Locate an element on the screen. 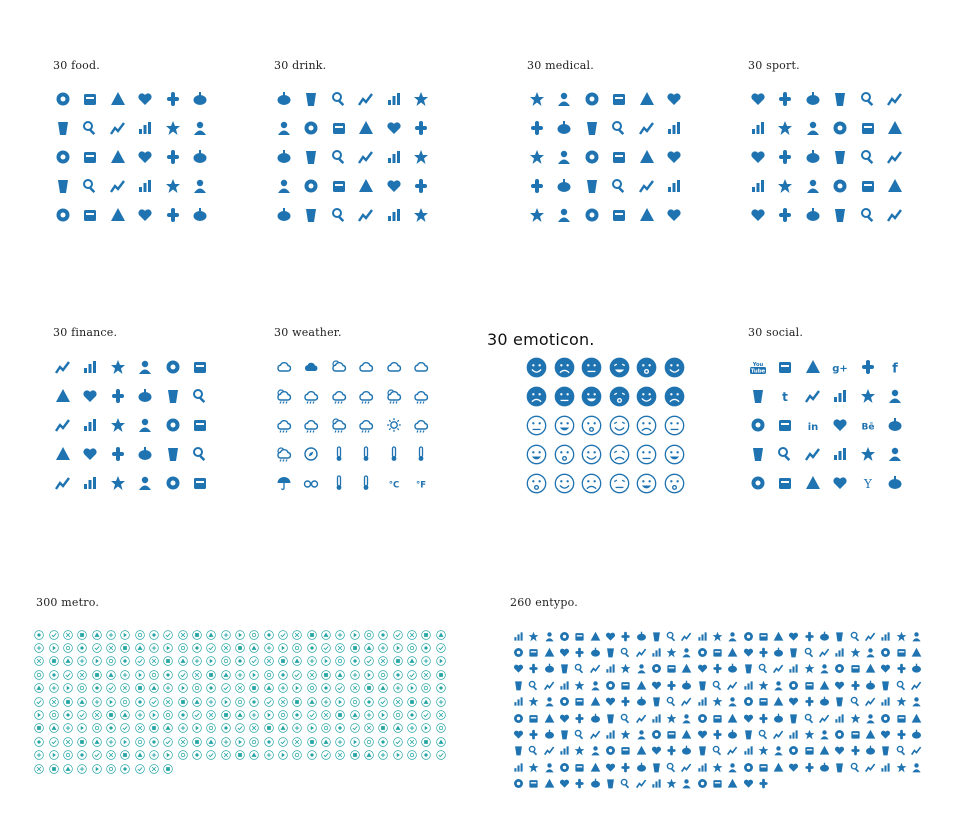 This screenshot has width=960, height=816. mail-icon is located at coordinates (870, 718).